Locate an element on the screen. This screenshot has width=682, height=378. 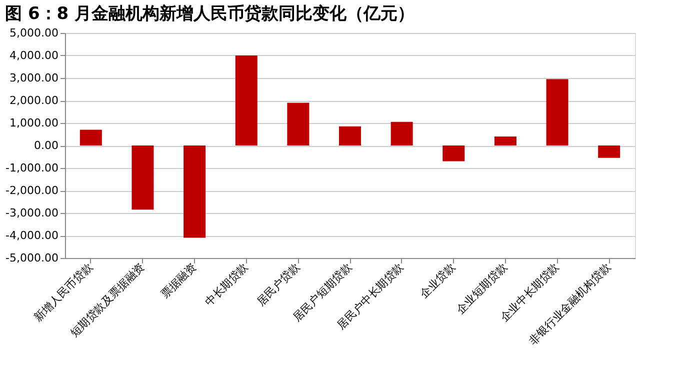
x-tick-label: 企业贷款 is located at coordinates (438, 280).